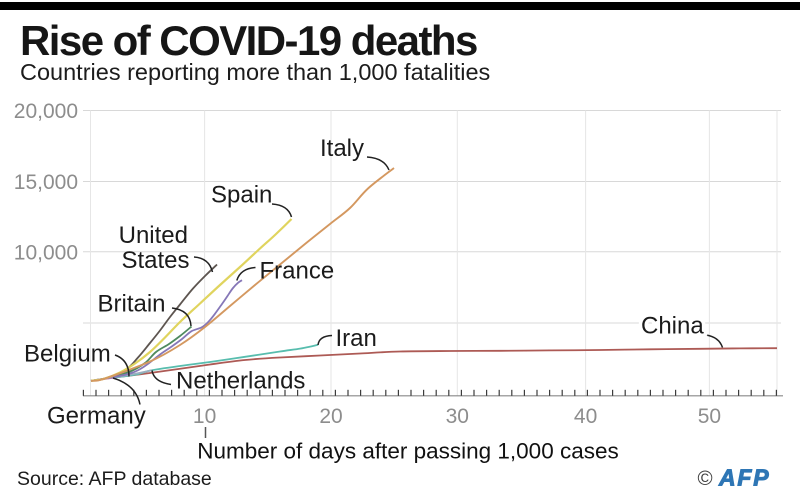 Image resolution: width=800 pixels, height=500 pixels. Describe the element at coordinates (672, 326) in the screenshot. I see `svg-text: China` at that location.